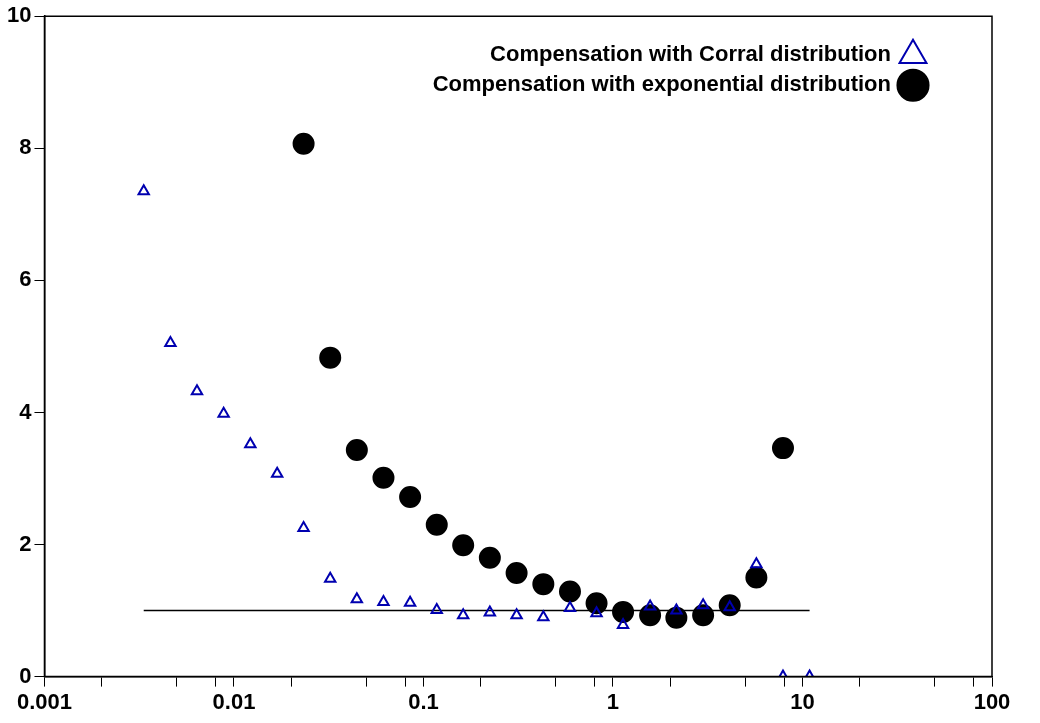 The width and height of the screenshot is (1040, 723). I want to click on x-tick-label: 100, so click(992, 701).